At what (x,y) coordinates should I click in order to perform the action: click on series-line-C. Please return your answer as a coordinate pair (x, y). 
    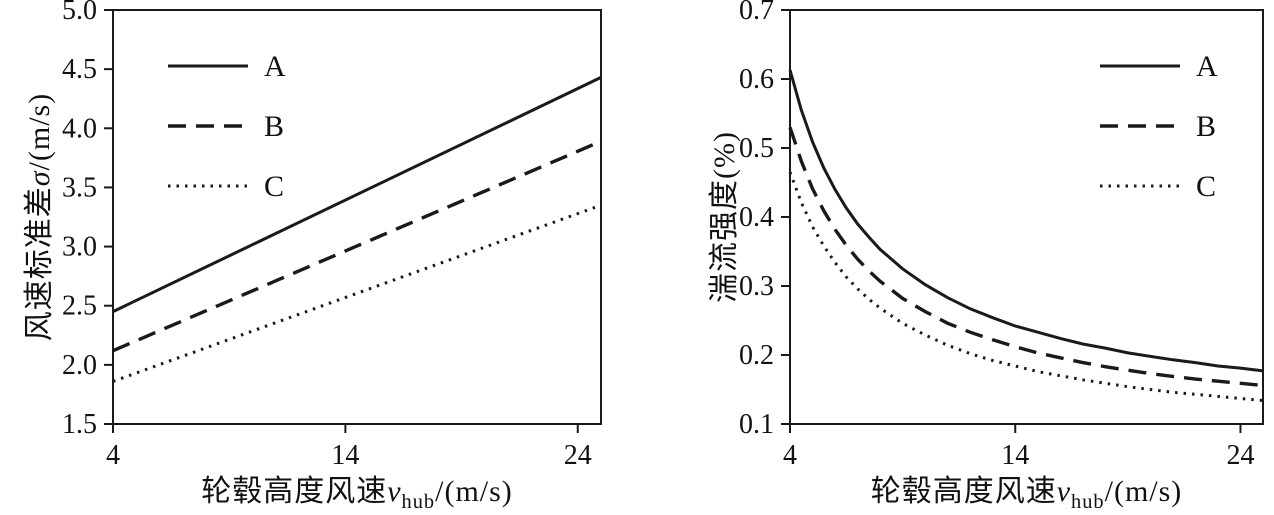
    Looking at the image, I should click on (357, 293).